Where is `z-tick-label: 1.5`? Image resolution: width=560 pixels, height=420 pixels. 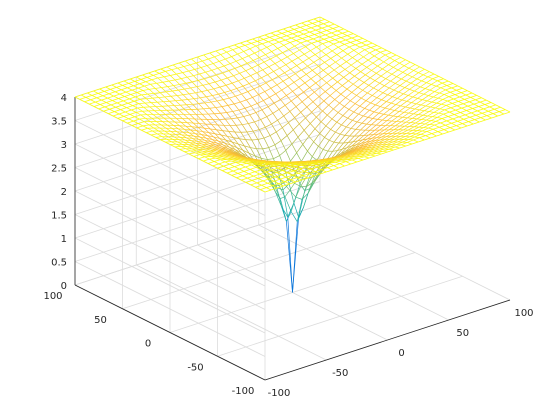
z-tick-label: 1.5 is located at coordinates (59, 216).